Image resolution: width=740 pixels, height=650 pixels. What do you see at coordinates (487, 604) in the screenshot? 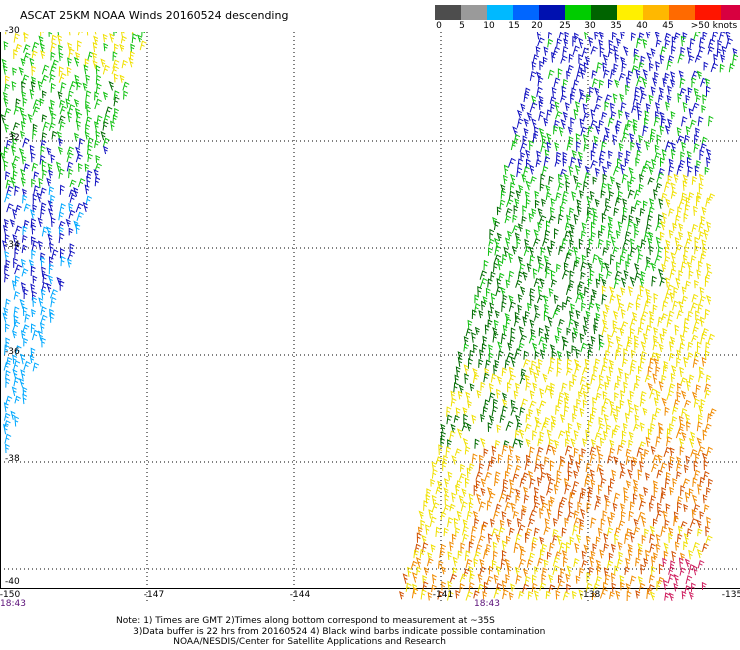
I see `pass-time-label: 18:43` at bounding box center [487, 604].